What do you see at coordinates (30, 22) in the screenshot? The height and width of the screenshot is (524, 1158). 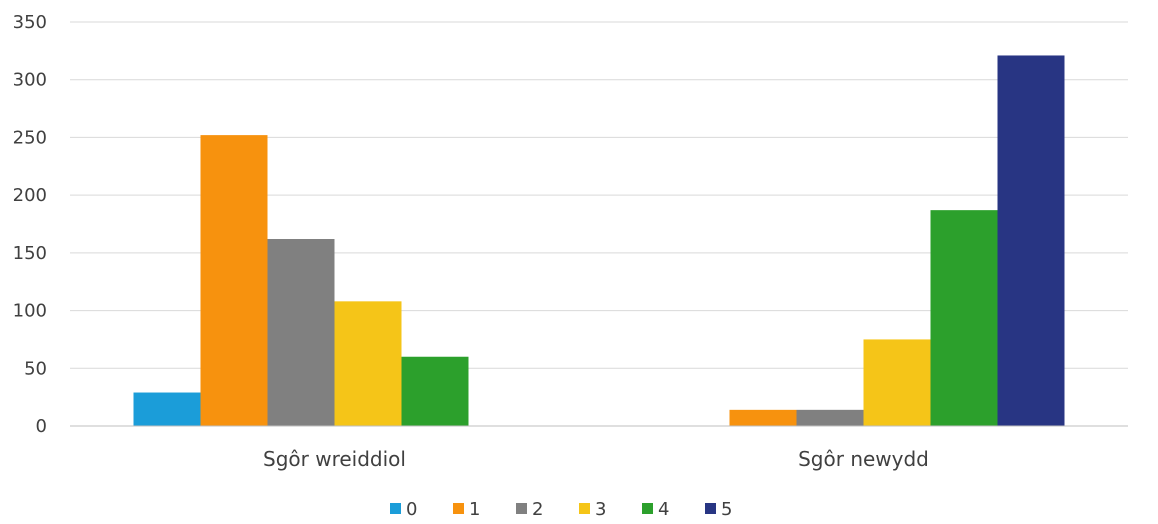 I see `y-tick-label-350: 350` at bounding box center [30, 22].